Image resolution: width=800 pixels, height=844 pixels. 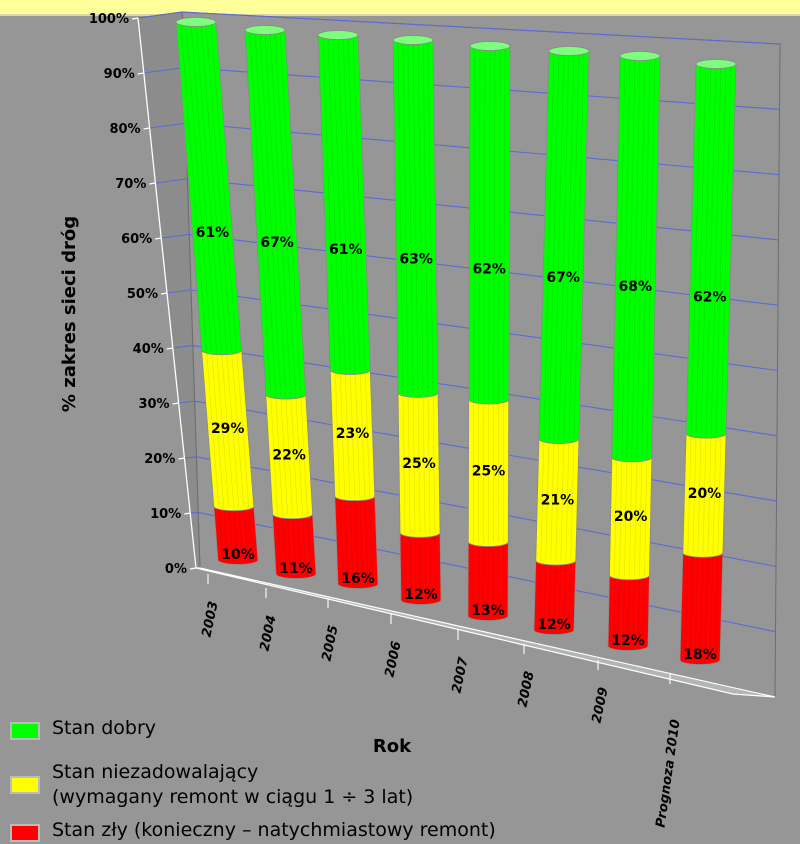 I want to click on legend-label: Stan dobry, so click(x=104, y=728).